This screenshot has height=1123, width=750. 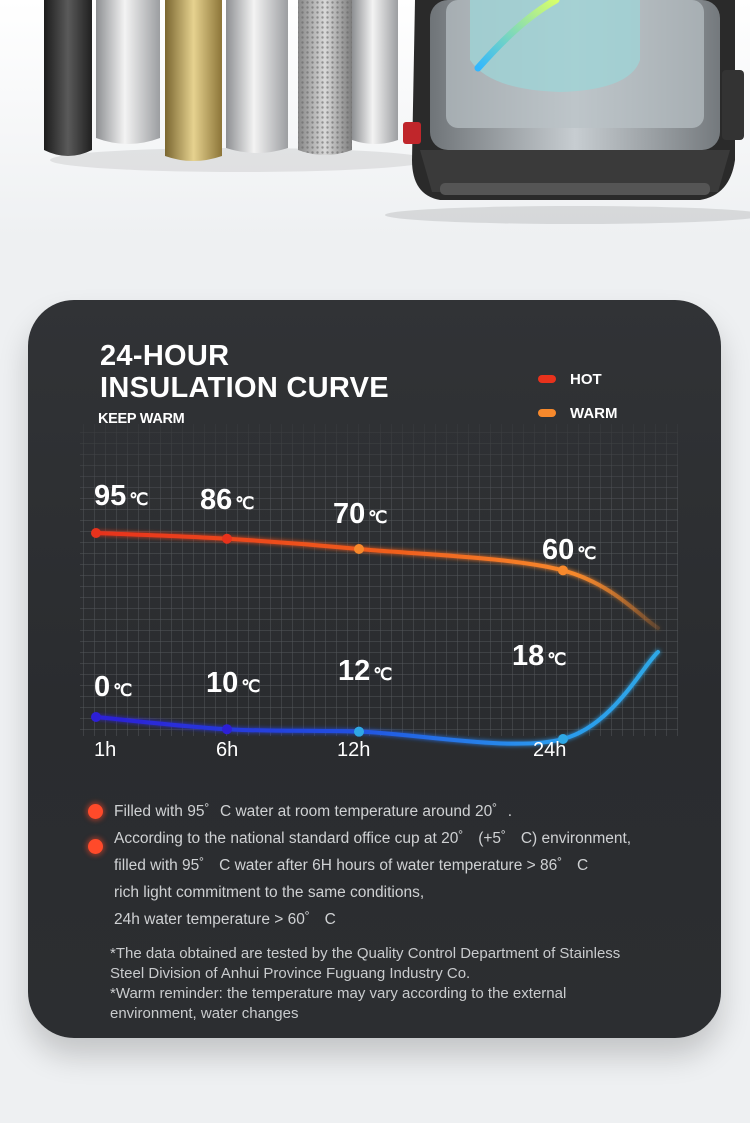 I want to click on legend-label-hot: HOT, so click(x=586, y=379).